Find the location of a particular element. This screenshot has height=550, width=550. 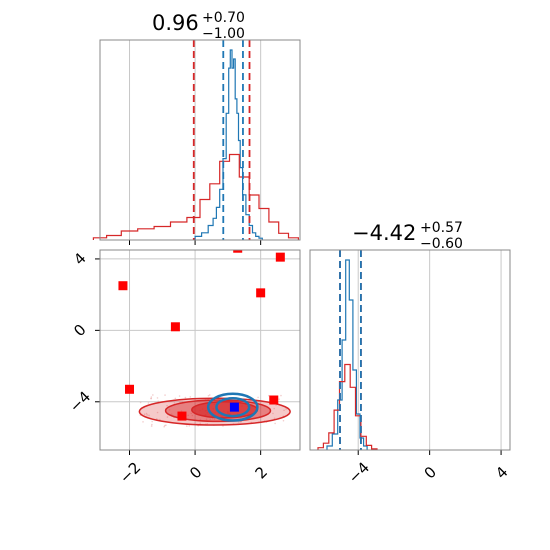

br-frame is located at coordinates (410, 350).